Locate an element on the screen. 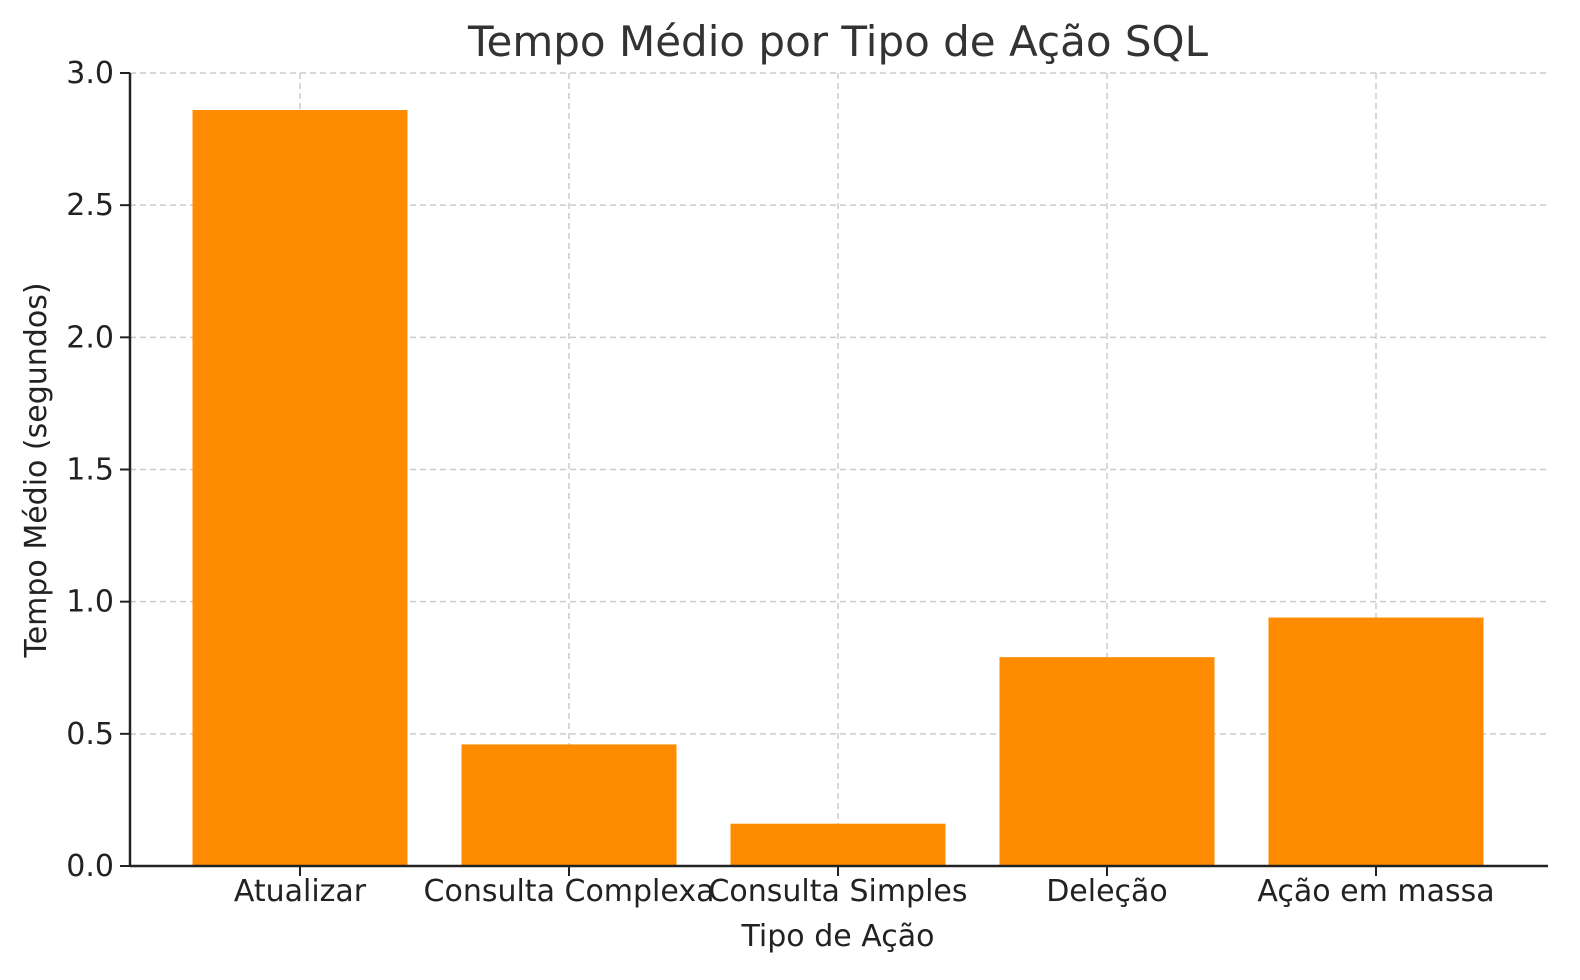 This screenshot has height=980, width=1580. chart-title: Tempo Médio por Tipo de Ação SQL is located at coordinates (838, 41).